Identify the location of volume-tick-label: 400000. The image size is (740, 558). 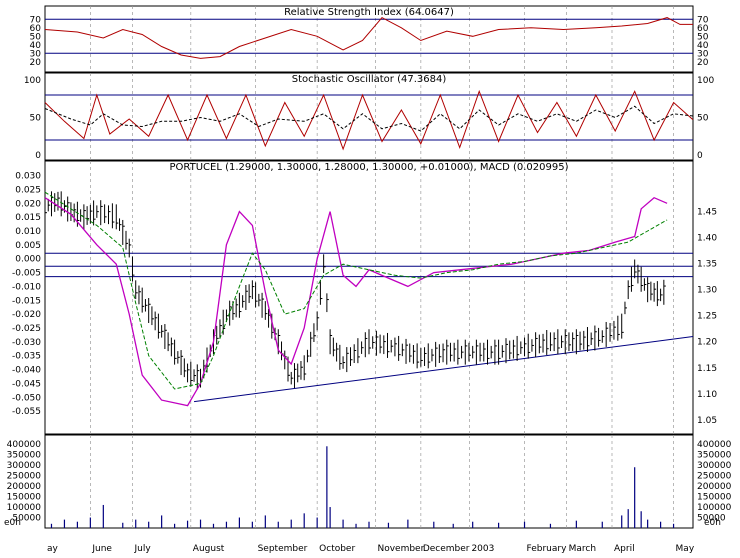
(24, 445).